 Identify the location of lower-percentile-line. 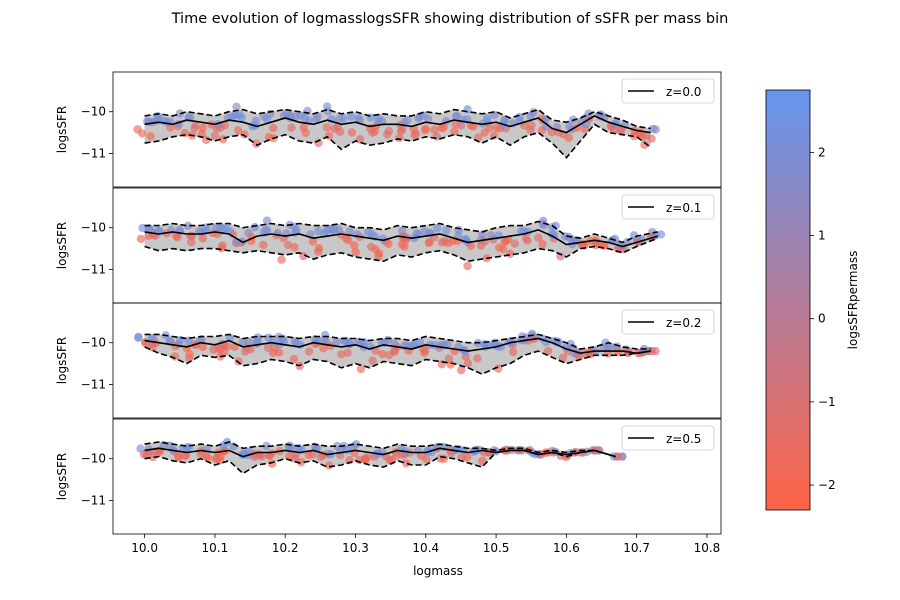
(401, 250).